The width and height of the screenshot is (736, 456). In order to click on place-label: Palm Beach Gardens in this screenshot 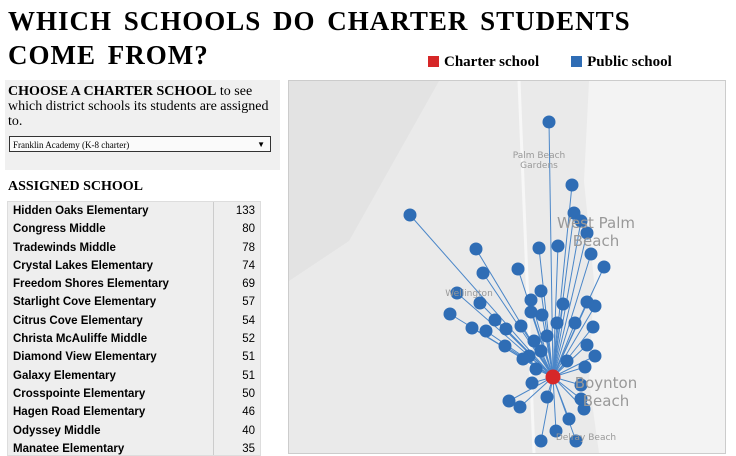, I will do `click(539, 161)`.